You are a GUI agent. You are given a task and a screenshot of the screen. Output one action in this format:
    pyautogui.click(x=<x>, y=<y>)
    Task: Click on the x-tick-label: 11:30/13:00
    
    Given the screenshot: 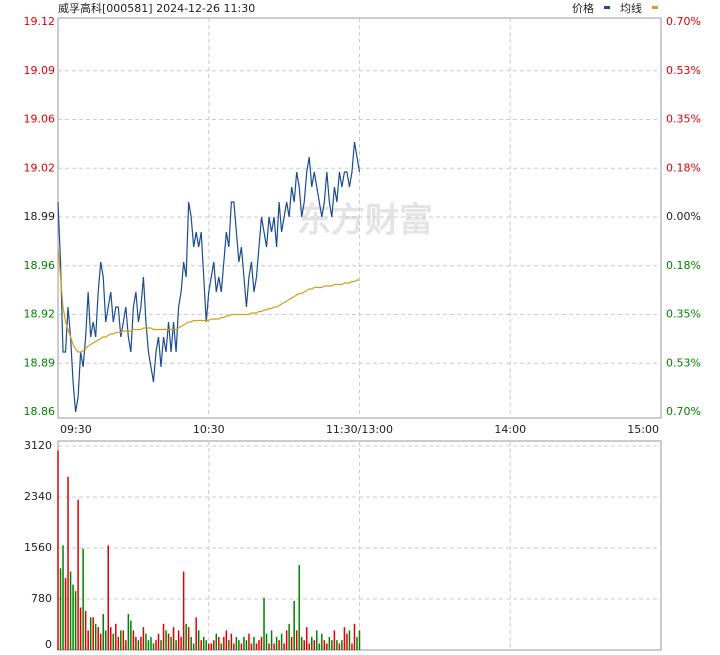 What is the action you would take?
    pyautogui.click(x=359, y=429)
    